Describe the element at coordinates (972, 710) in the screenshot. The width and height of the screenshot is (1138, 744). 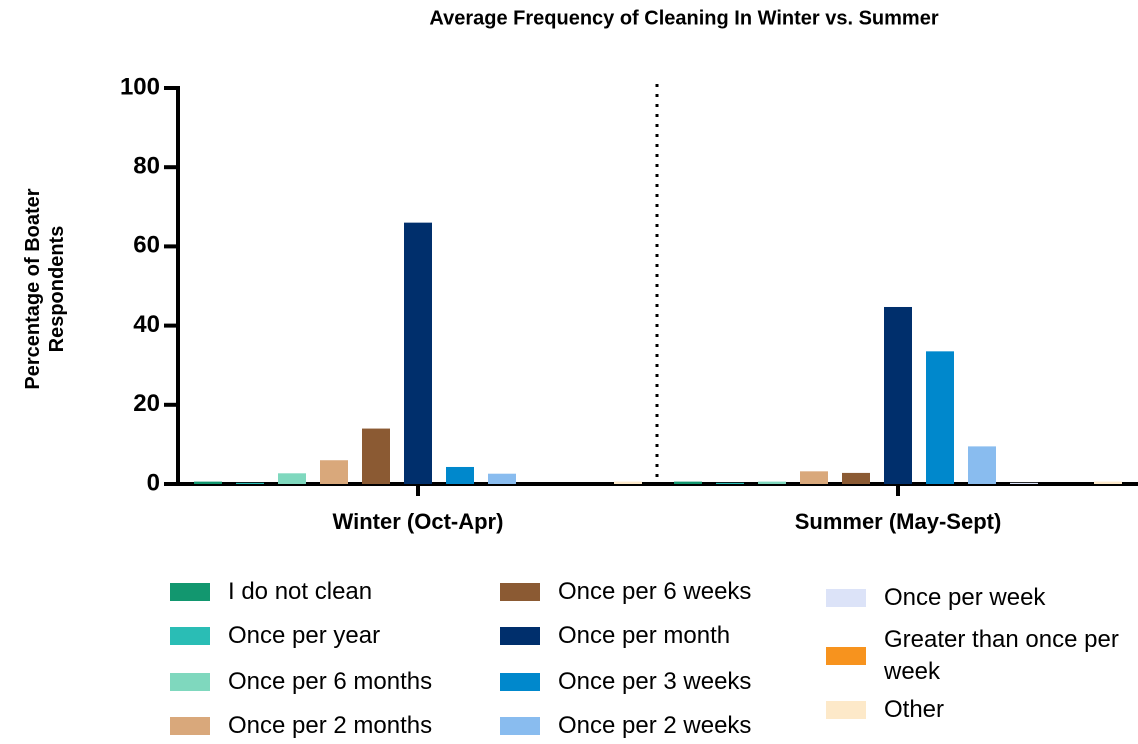
I see `legend-item: Other` at that location.